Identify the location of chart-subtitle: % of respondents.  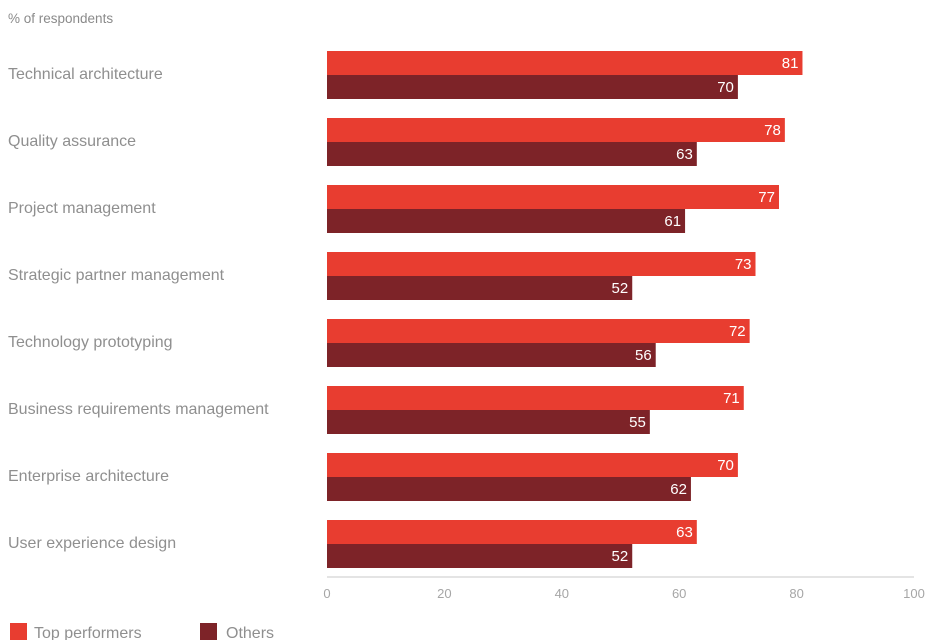
(60, 18).